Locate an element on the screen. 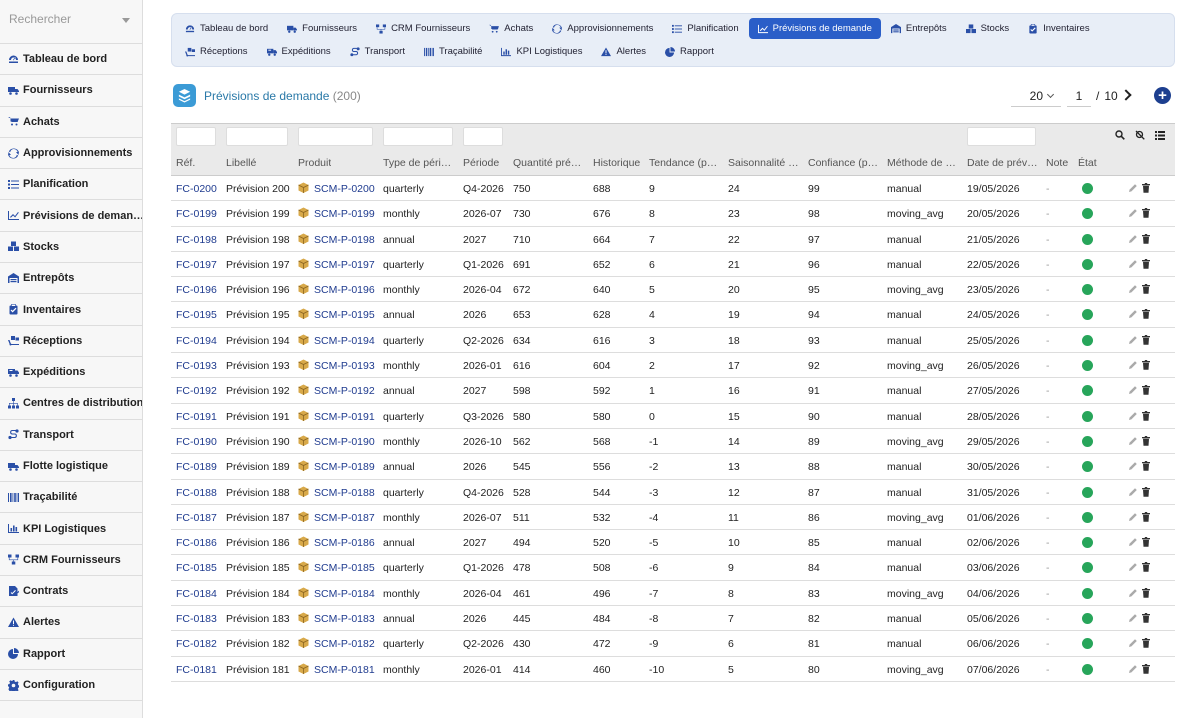  sidebar-item-12: Transport is located at coordinates (71, 435).